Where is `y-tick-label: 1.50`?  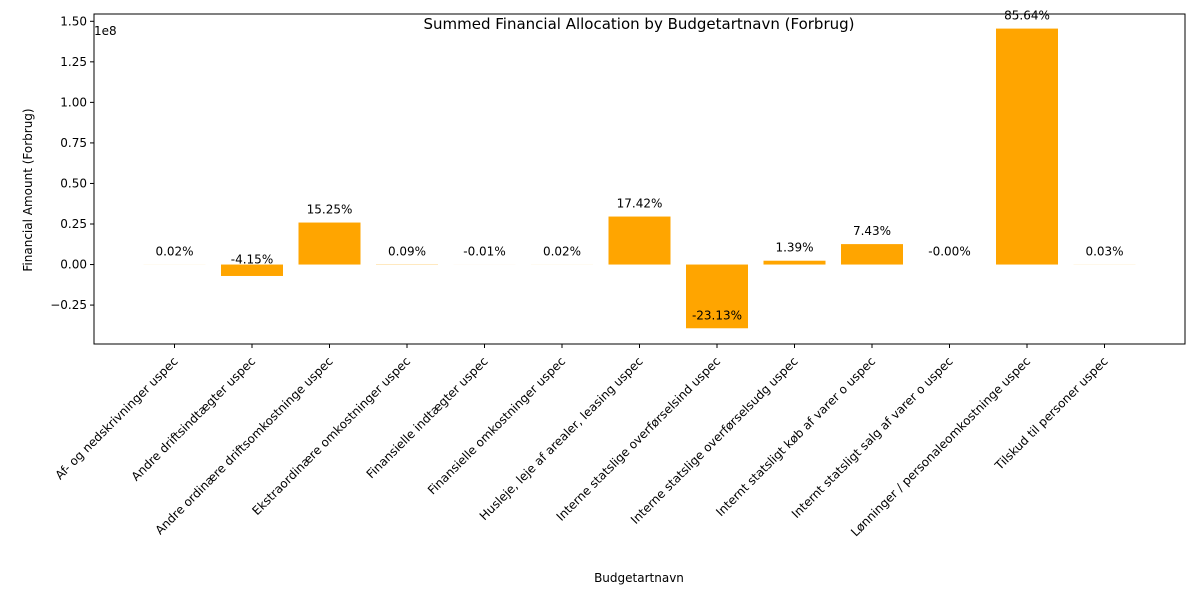 y-tick-label: 1.50 is located at coordinates (73, 21).